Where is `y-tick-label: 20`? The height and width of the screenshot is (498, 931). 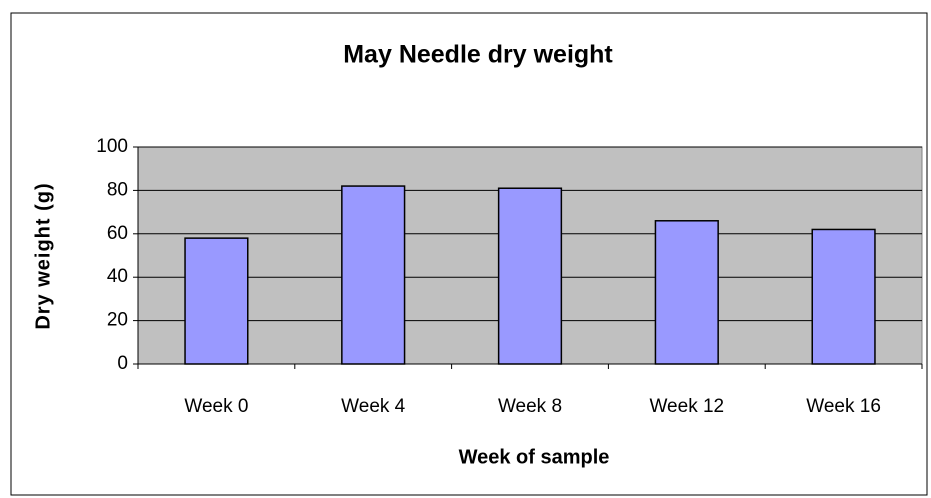
y-tick-label: 20 is located at coordinates (117, 320).